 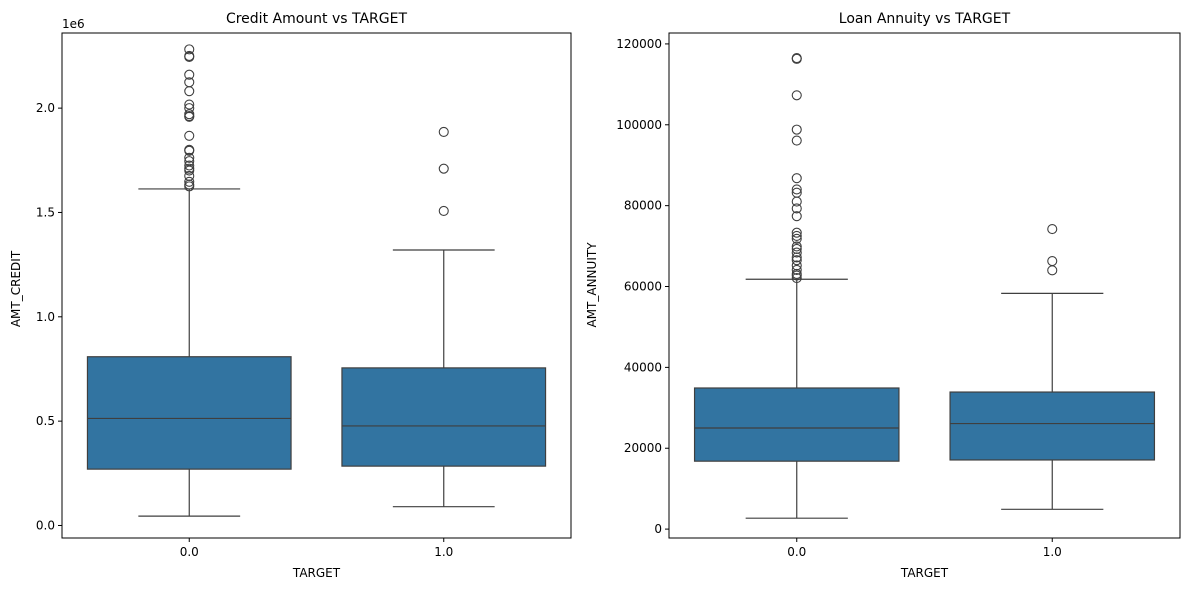 I want to click on y-tick-label: 100000, so click(x=639, y=125).